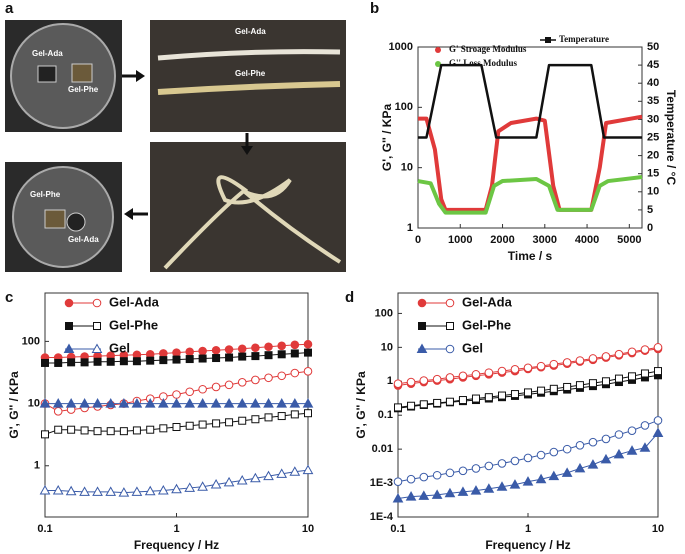 Image resolution: width=685 pixels, height=554 pixels. Describe the element at coordinates (83, 89) in the screenshot. I see `photo-label: Gel-Phe` at that location.